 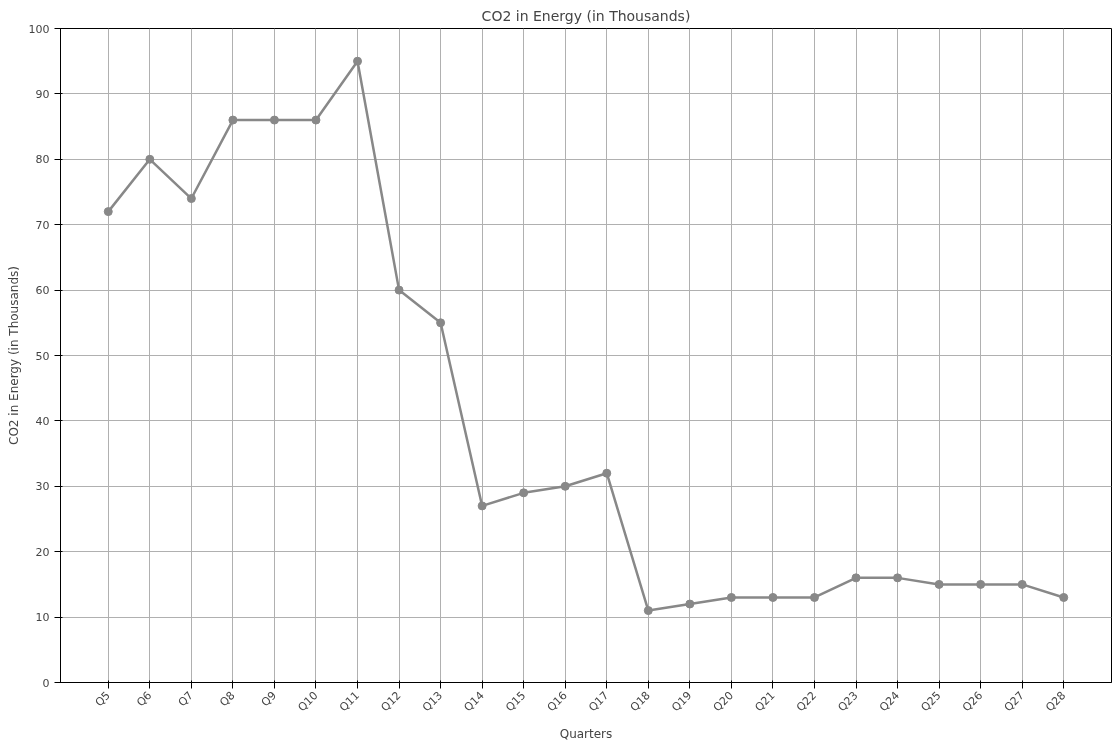 What do you see at coordinates (102, 699) in the screenshot?
I see `x-tick-label: Q5` at bounding box center [102, 699].